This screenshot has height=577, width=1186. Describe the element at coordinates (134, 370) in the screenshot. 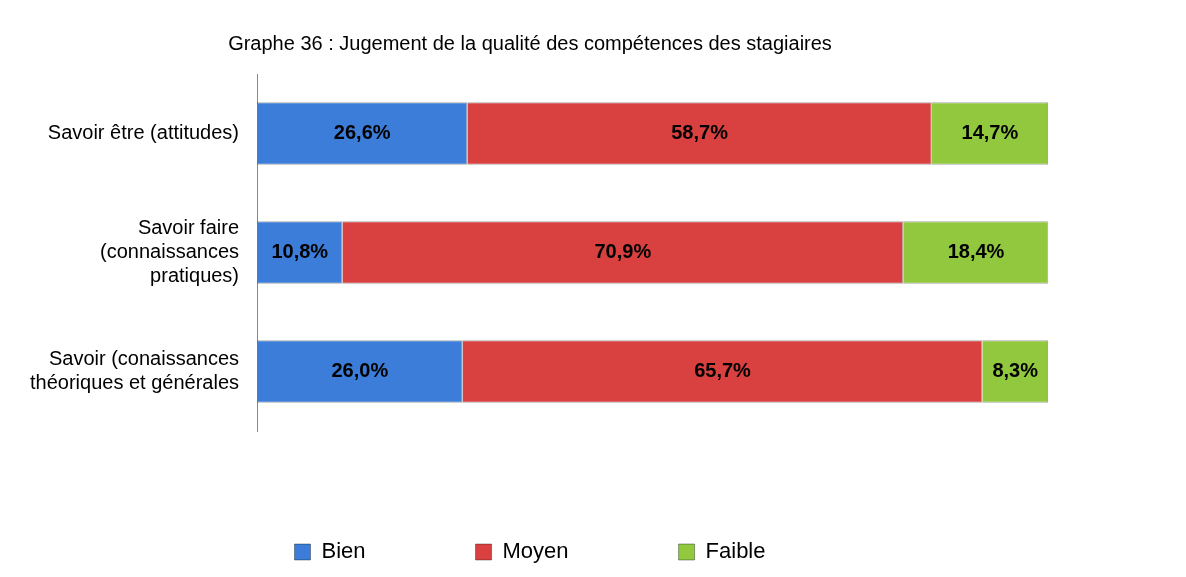

I see `y-tick-label: Savoir (conaissances théoriques et générales` at that location.